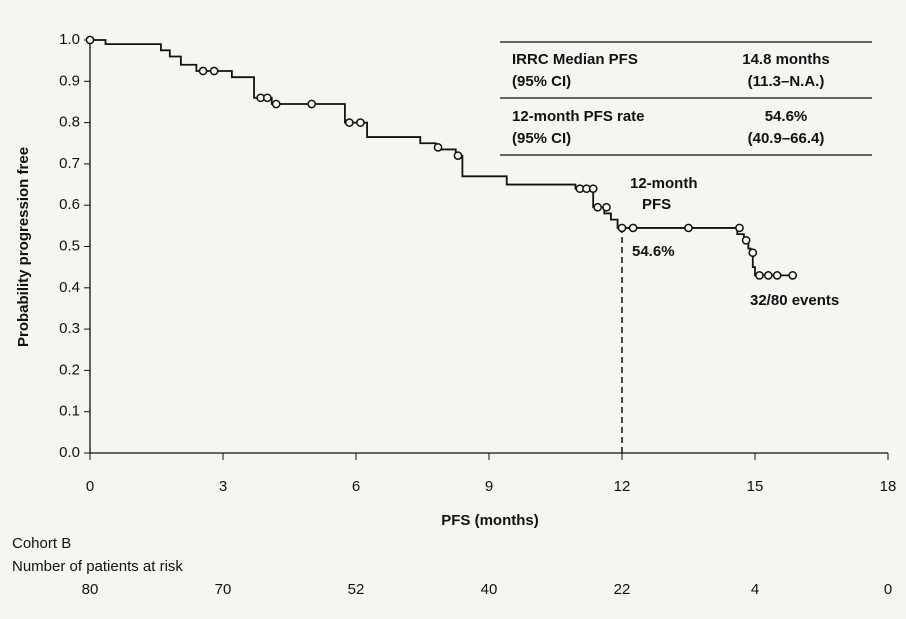 Image resolution: width=906 pixels, height=619 pixels. I want to click on y-tick-label: 0.1, so click(69, 411).